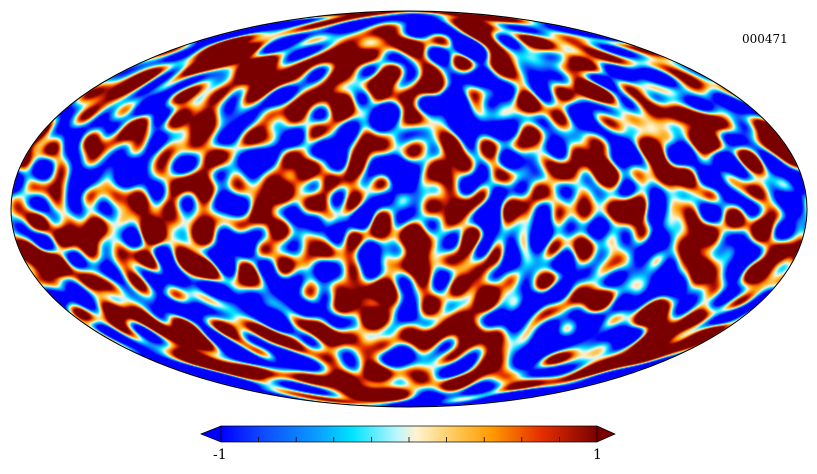  Describe the element at coordinates (597, 455) in the screenshot. I see `colorbar-max-label: 1` at that location.